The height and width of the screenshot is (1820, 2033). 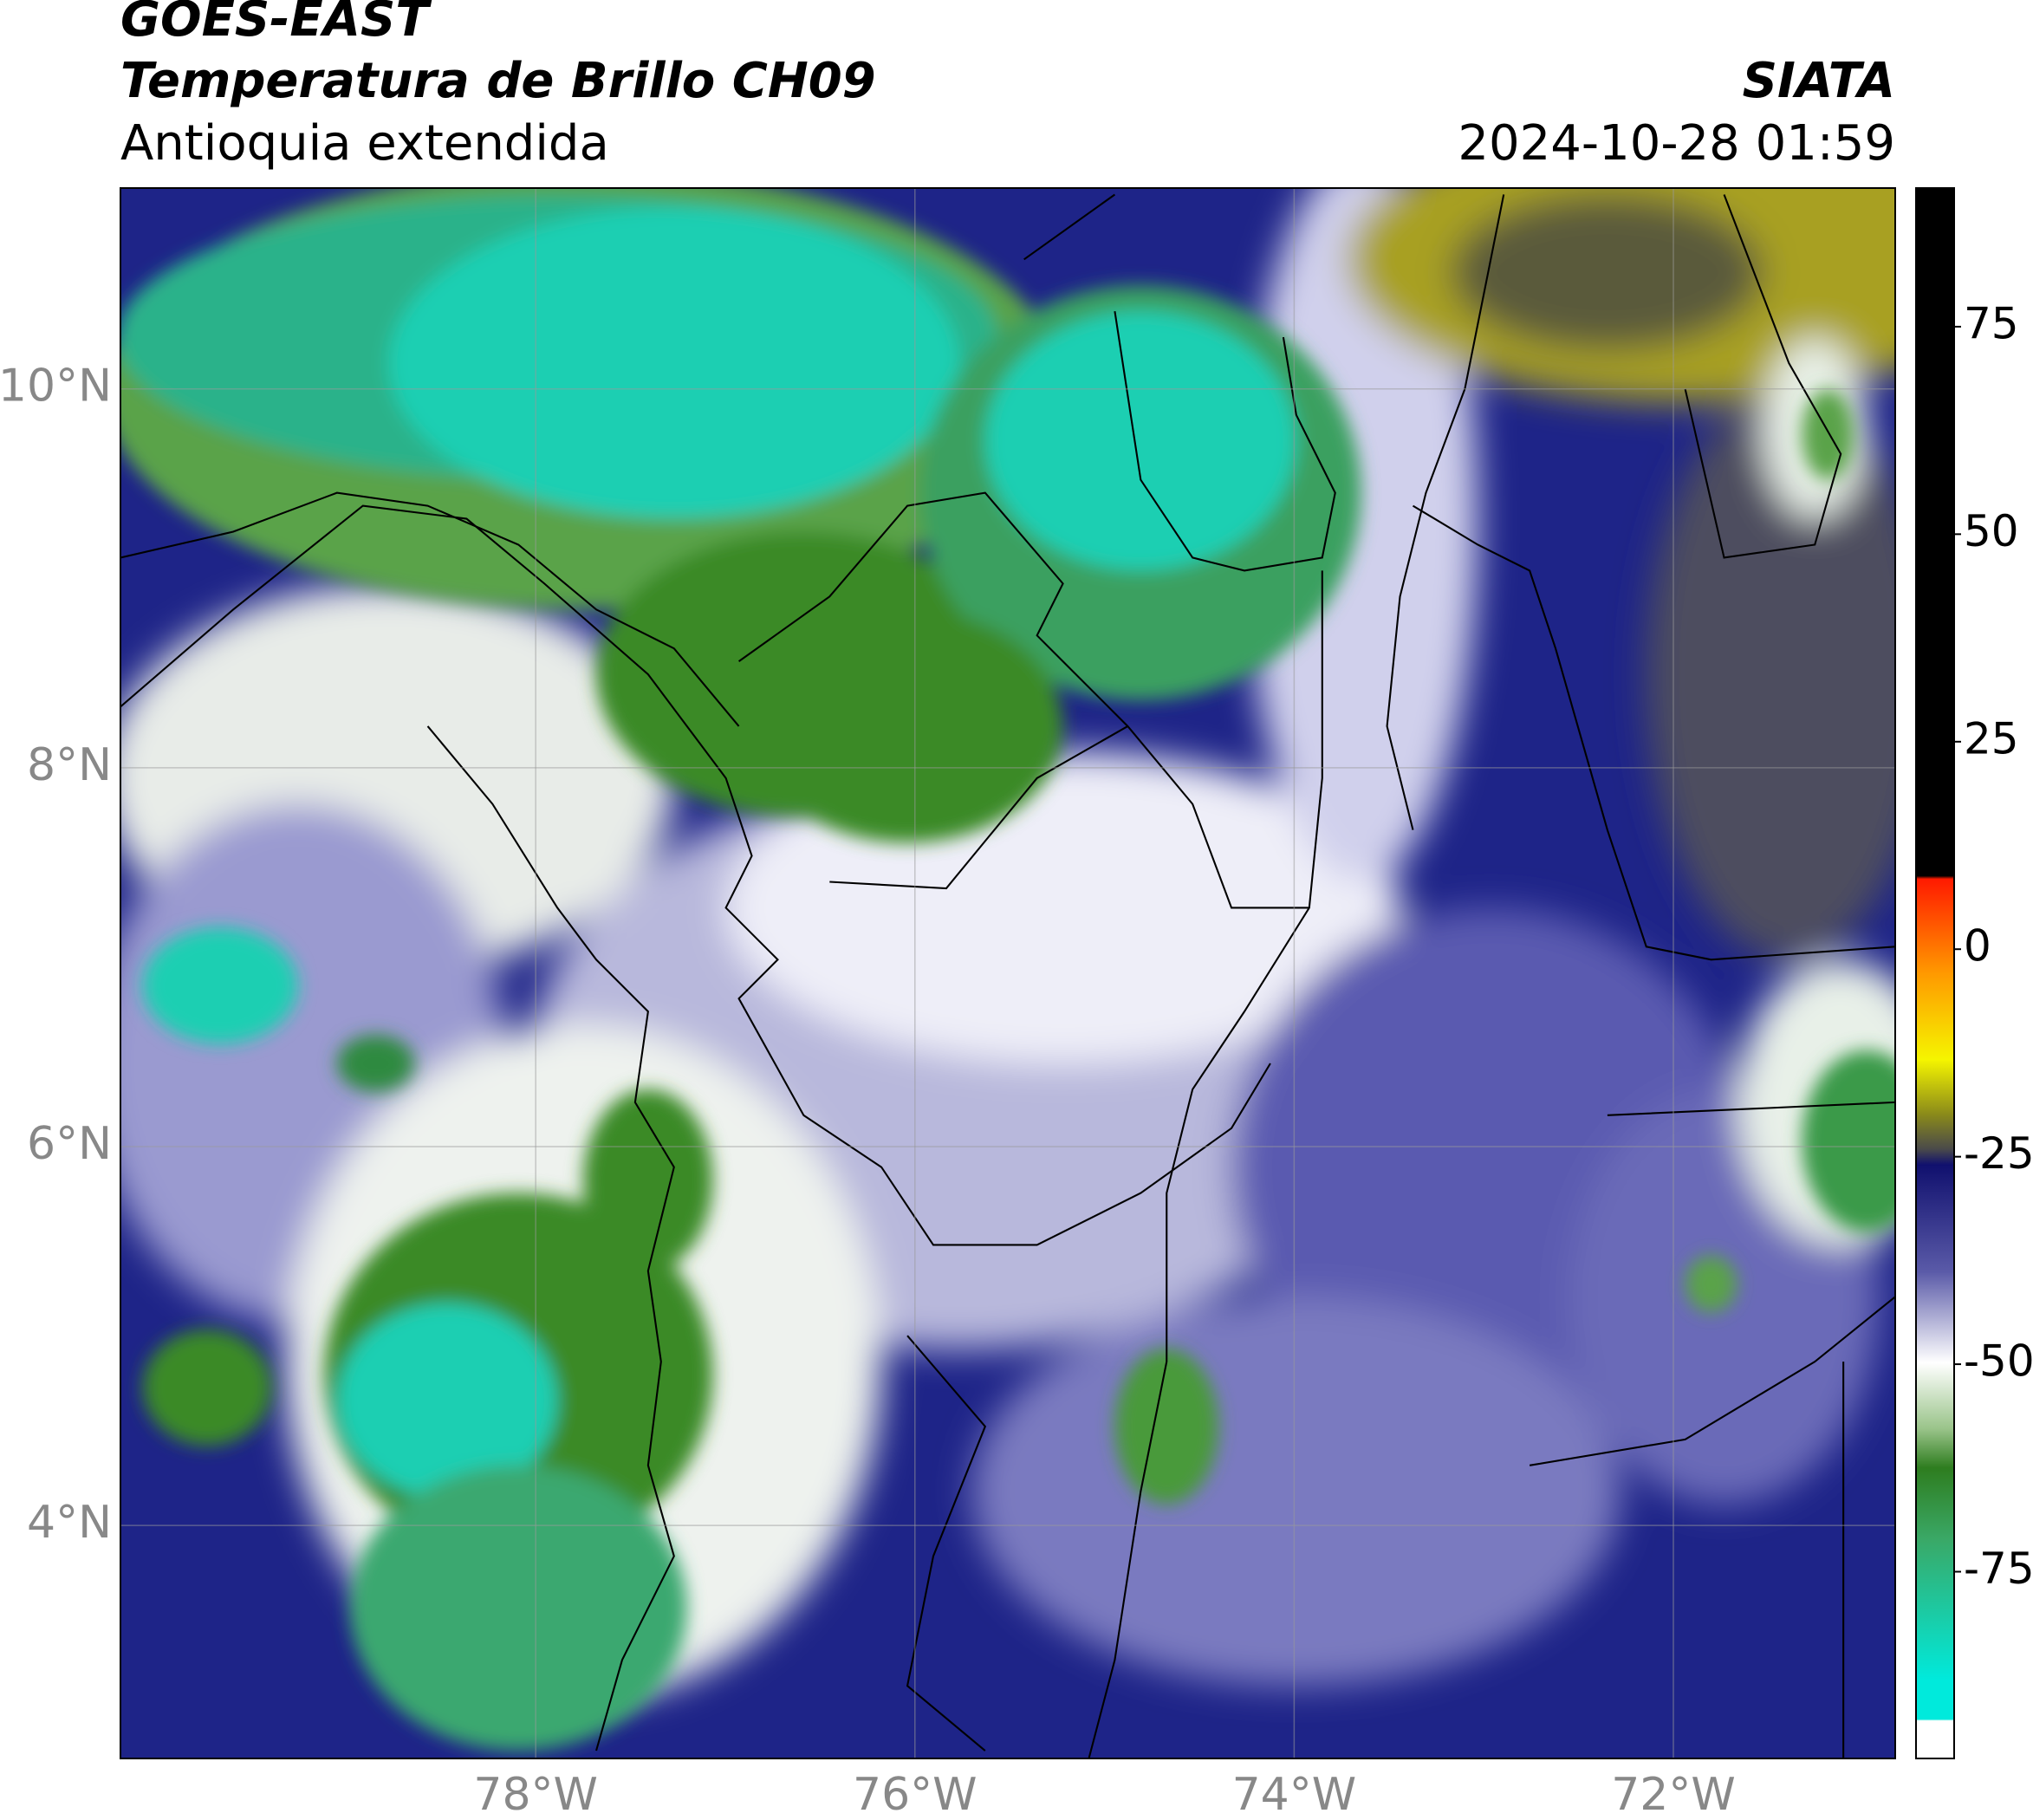 What do you see at coordinates (1991, 531) in the screenshot?
I see `colorbar-tick-label: 50` at bounding box center [1991, 531].